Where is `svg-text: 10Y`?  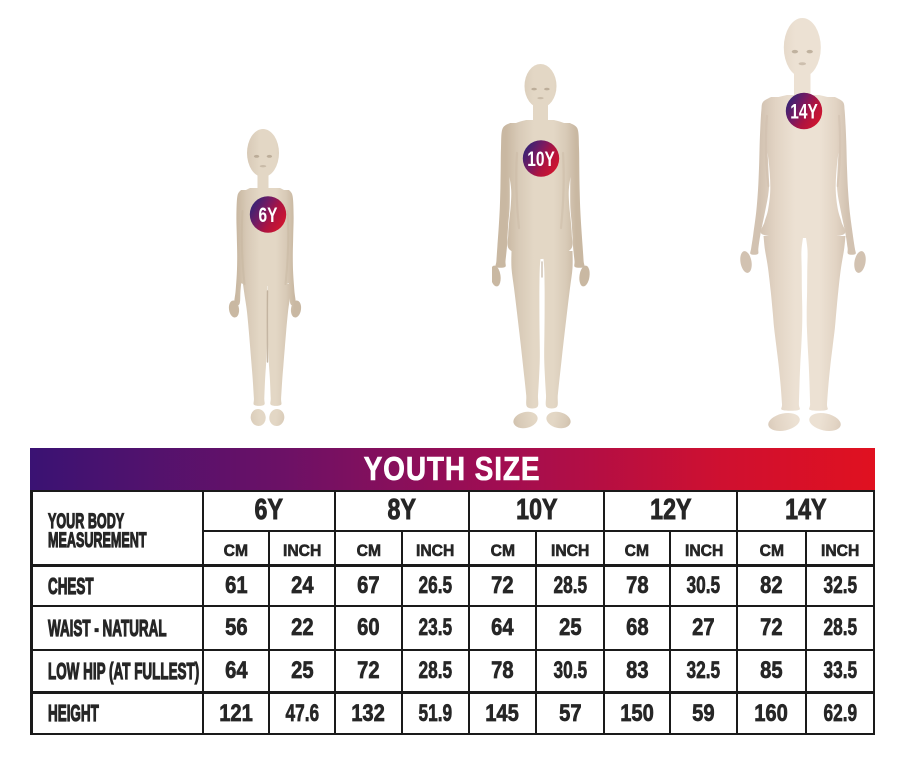
svg-text: 10Y is located at coordinates (541, 158).